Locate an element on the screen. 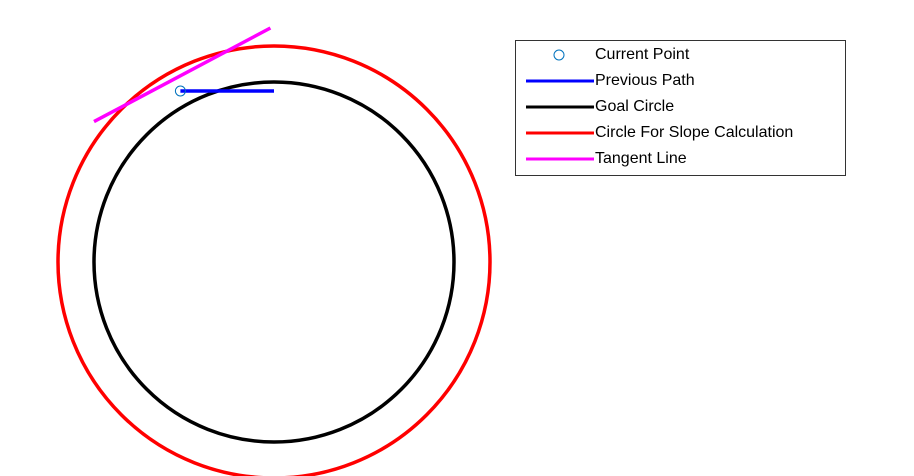  legend-entry-slope-circle: Circle For Slope Calculation is located at coordinates (680, 133).